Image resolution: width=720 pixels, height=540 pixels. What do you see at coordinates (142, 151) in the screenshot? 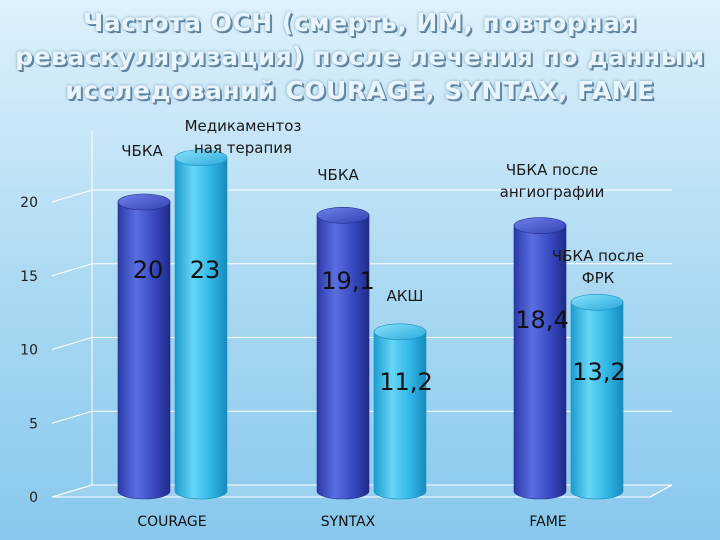
I see `bar-annotation-1: ЧБКА` at bounding box center [142, 151].